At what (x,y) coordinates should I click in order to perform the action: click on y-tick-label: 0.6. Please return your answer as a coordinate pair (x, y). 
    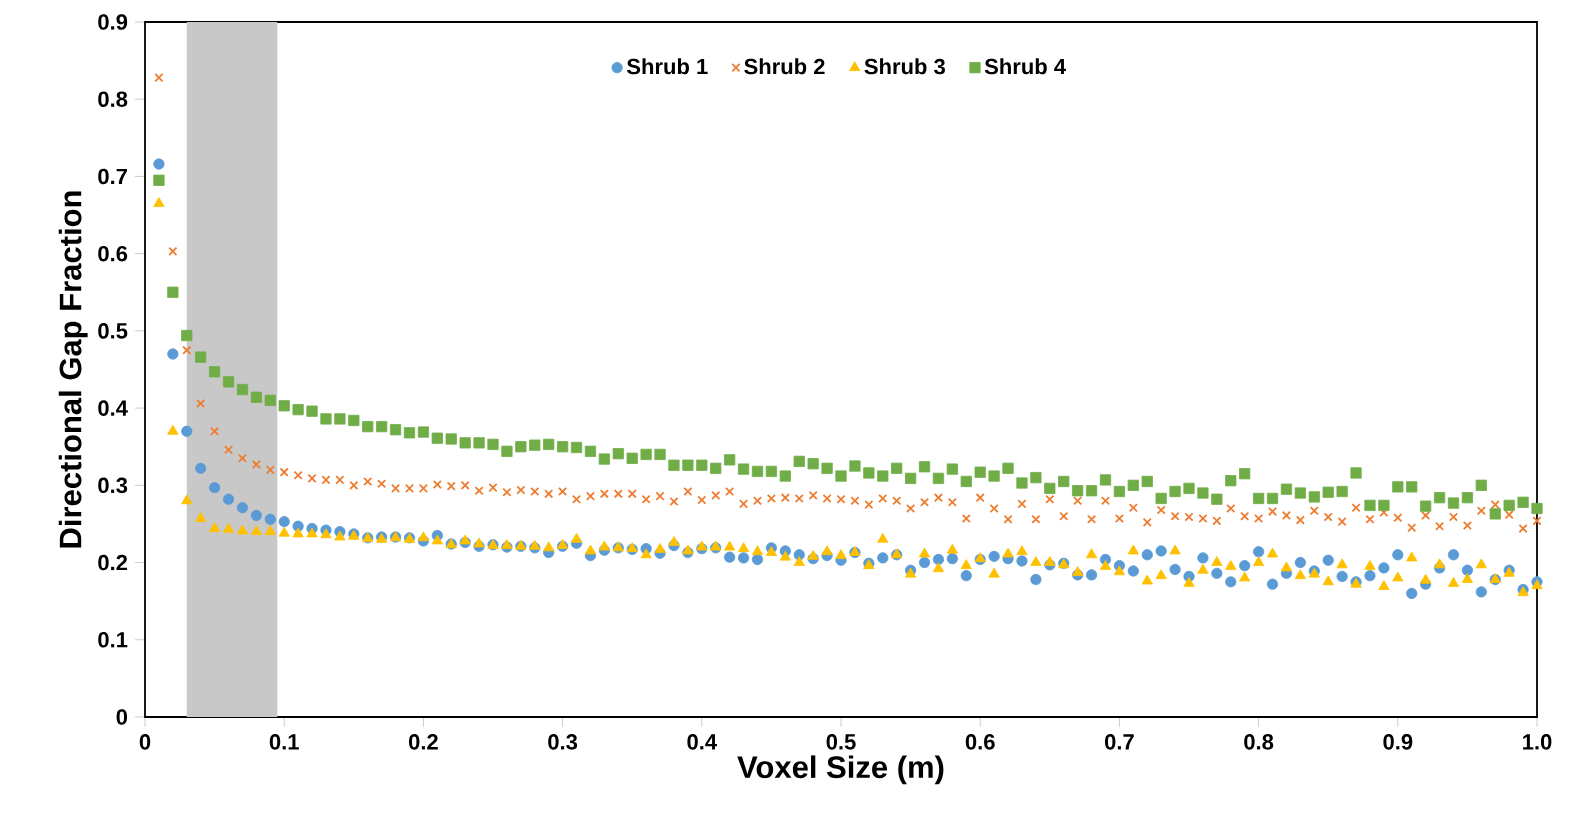
    Looking at the image, I should click on (113, 253).